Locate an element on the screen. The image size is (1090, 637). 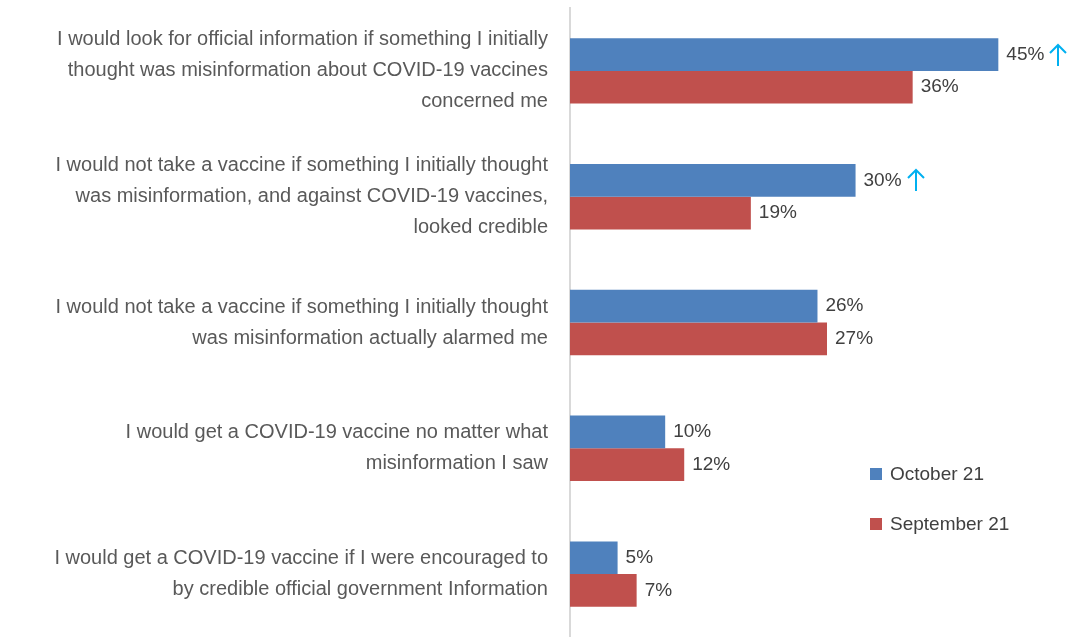
data-label: 10% is located at coordinates (692, 431).